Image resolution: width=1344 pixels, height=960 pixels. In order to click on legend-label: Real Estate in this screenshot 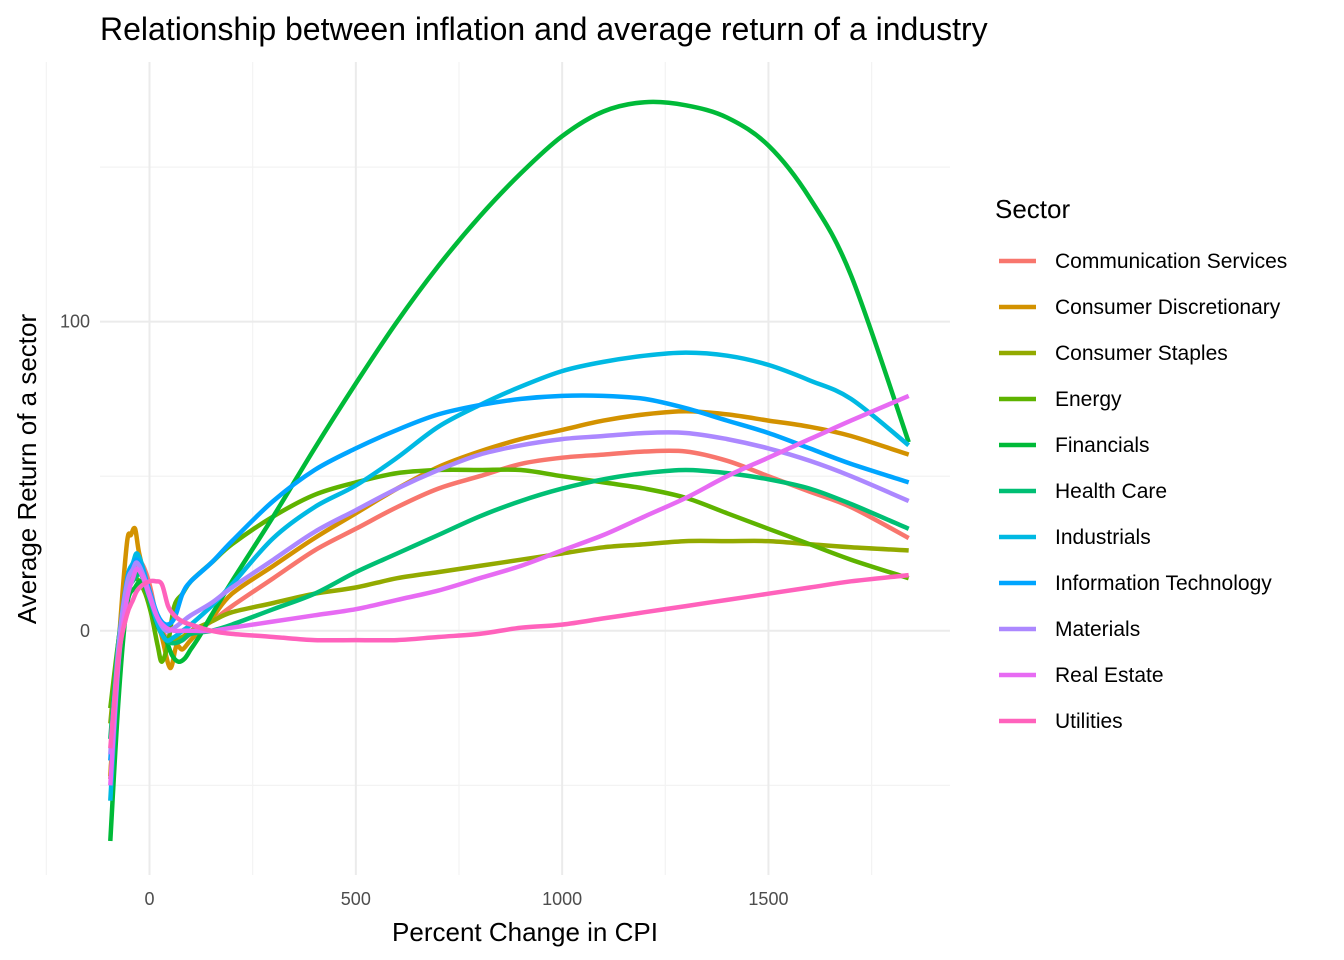, I will do `click(1109, 675)`.